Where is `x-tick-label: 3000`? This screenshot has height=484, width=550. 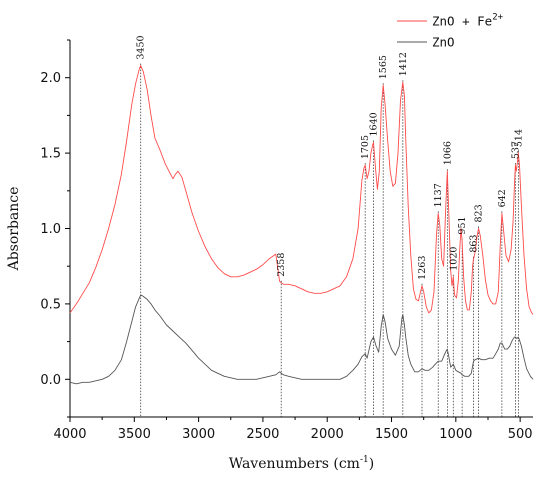
x-tick-label: 3000 is located at coordinates (198, 434).